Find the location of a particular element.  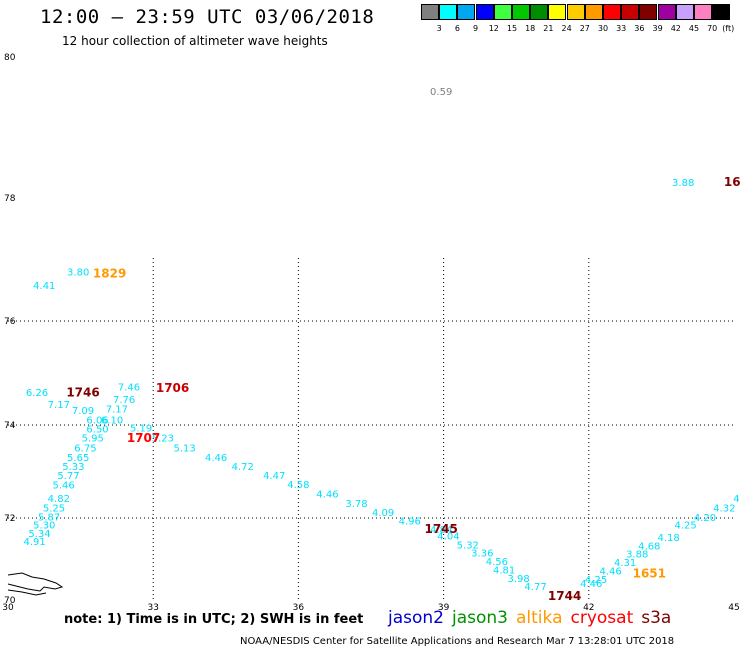

color-scale-tick: 45 is located at coordinates (694, 28).